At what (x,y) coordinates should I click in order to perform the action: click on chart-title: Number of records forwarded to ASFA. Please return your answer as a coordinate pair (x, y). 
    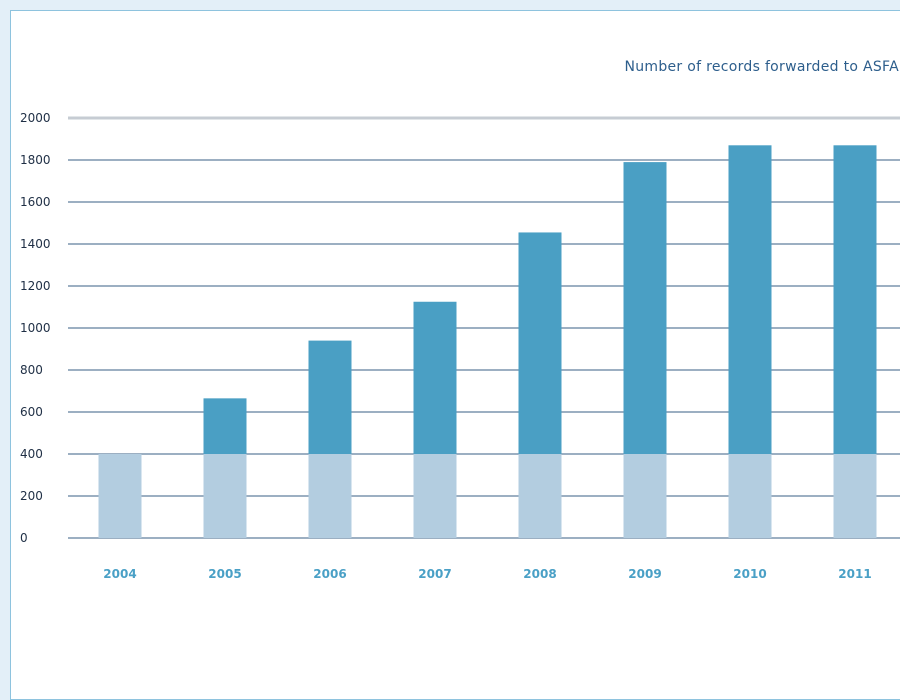
    Looking at the image, I should click on (761, 67).